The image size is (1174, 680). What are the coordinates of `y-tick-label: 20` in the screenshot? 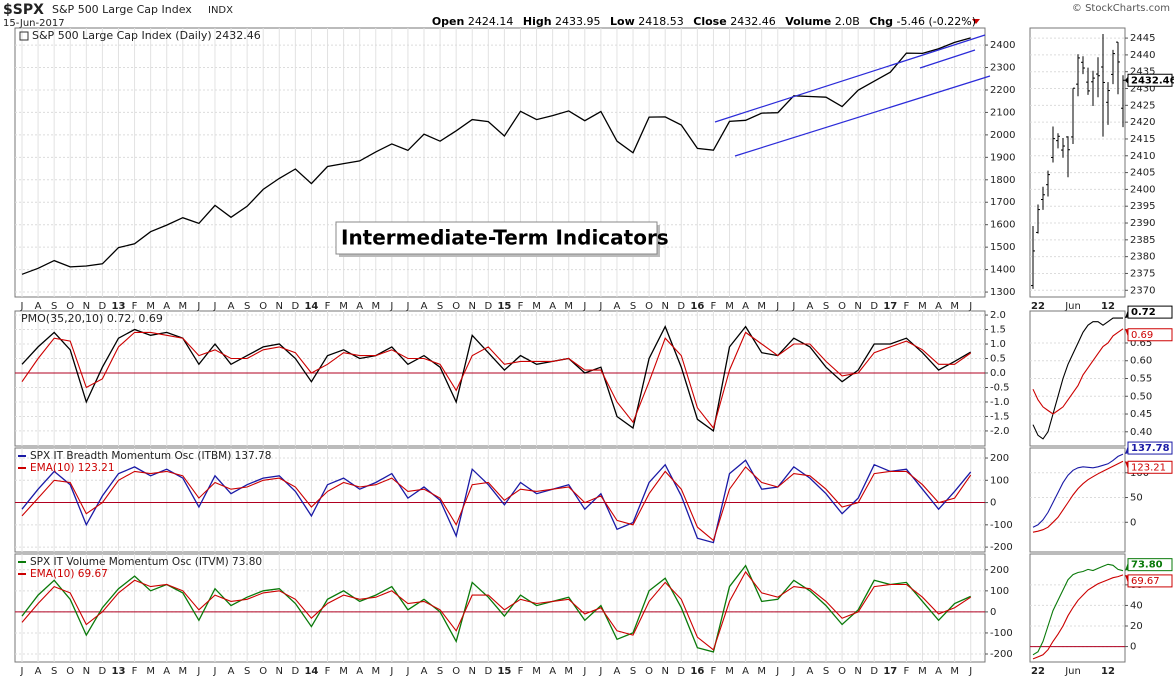 It's located at (1136, 626).